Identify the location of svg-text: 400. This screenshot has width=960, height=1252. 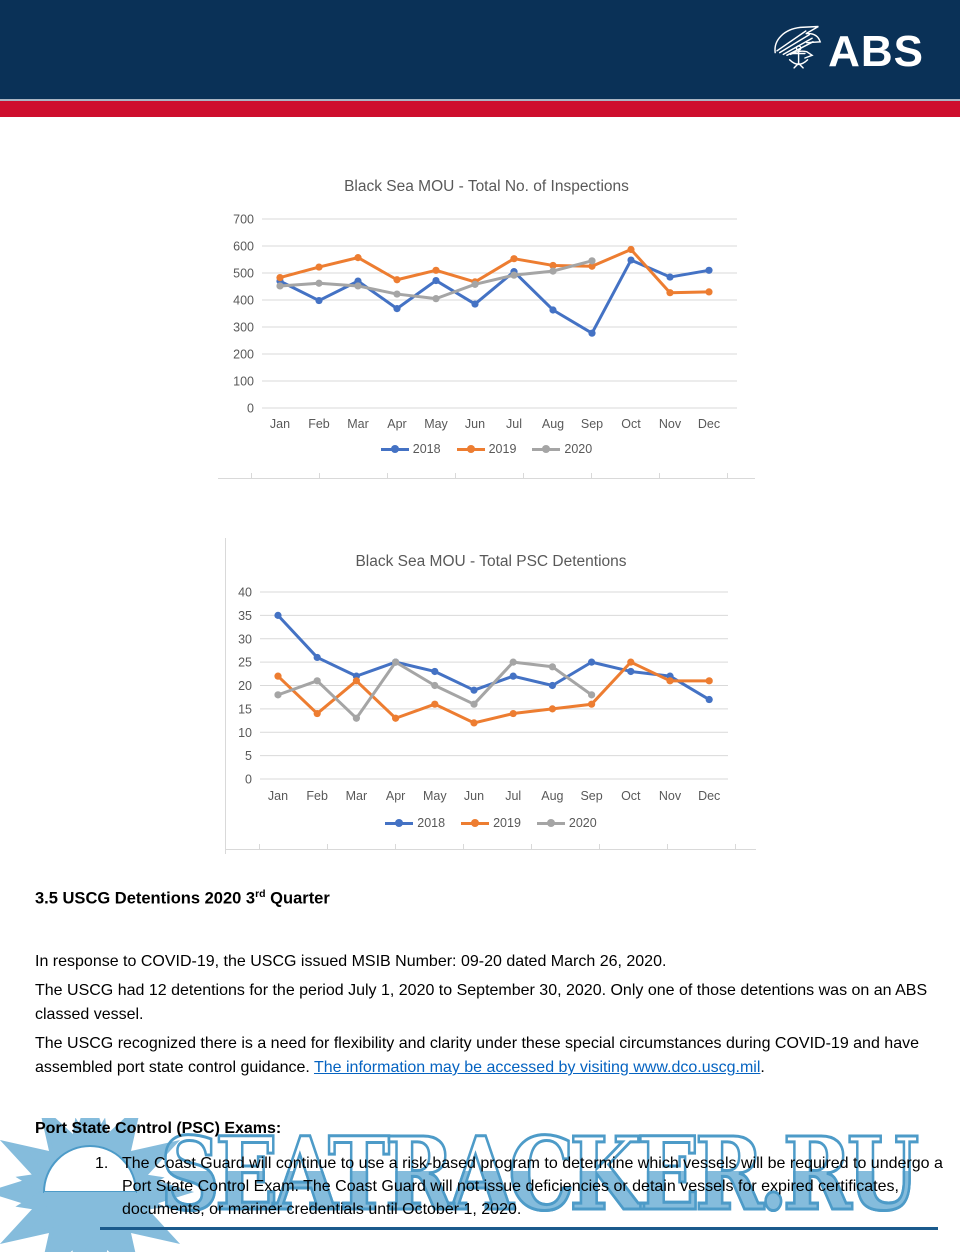
(243, 301).